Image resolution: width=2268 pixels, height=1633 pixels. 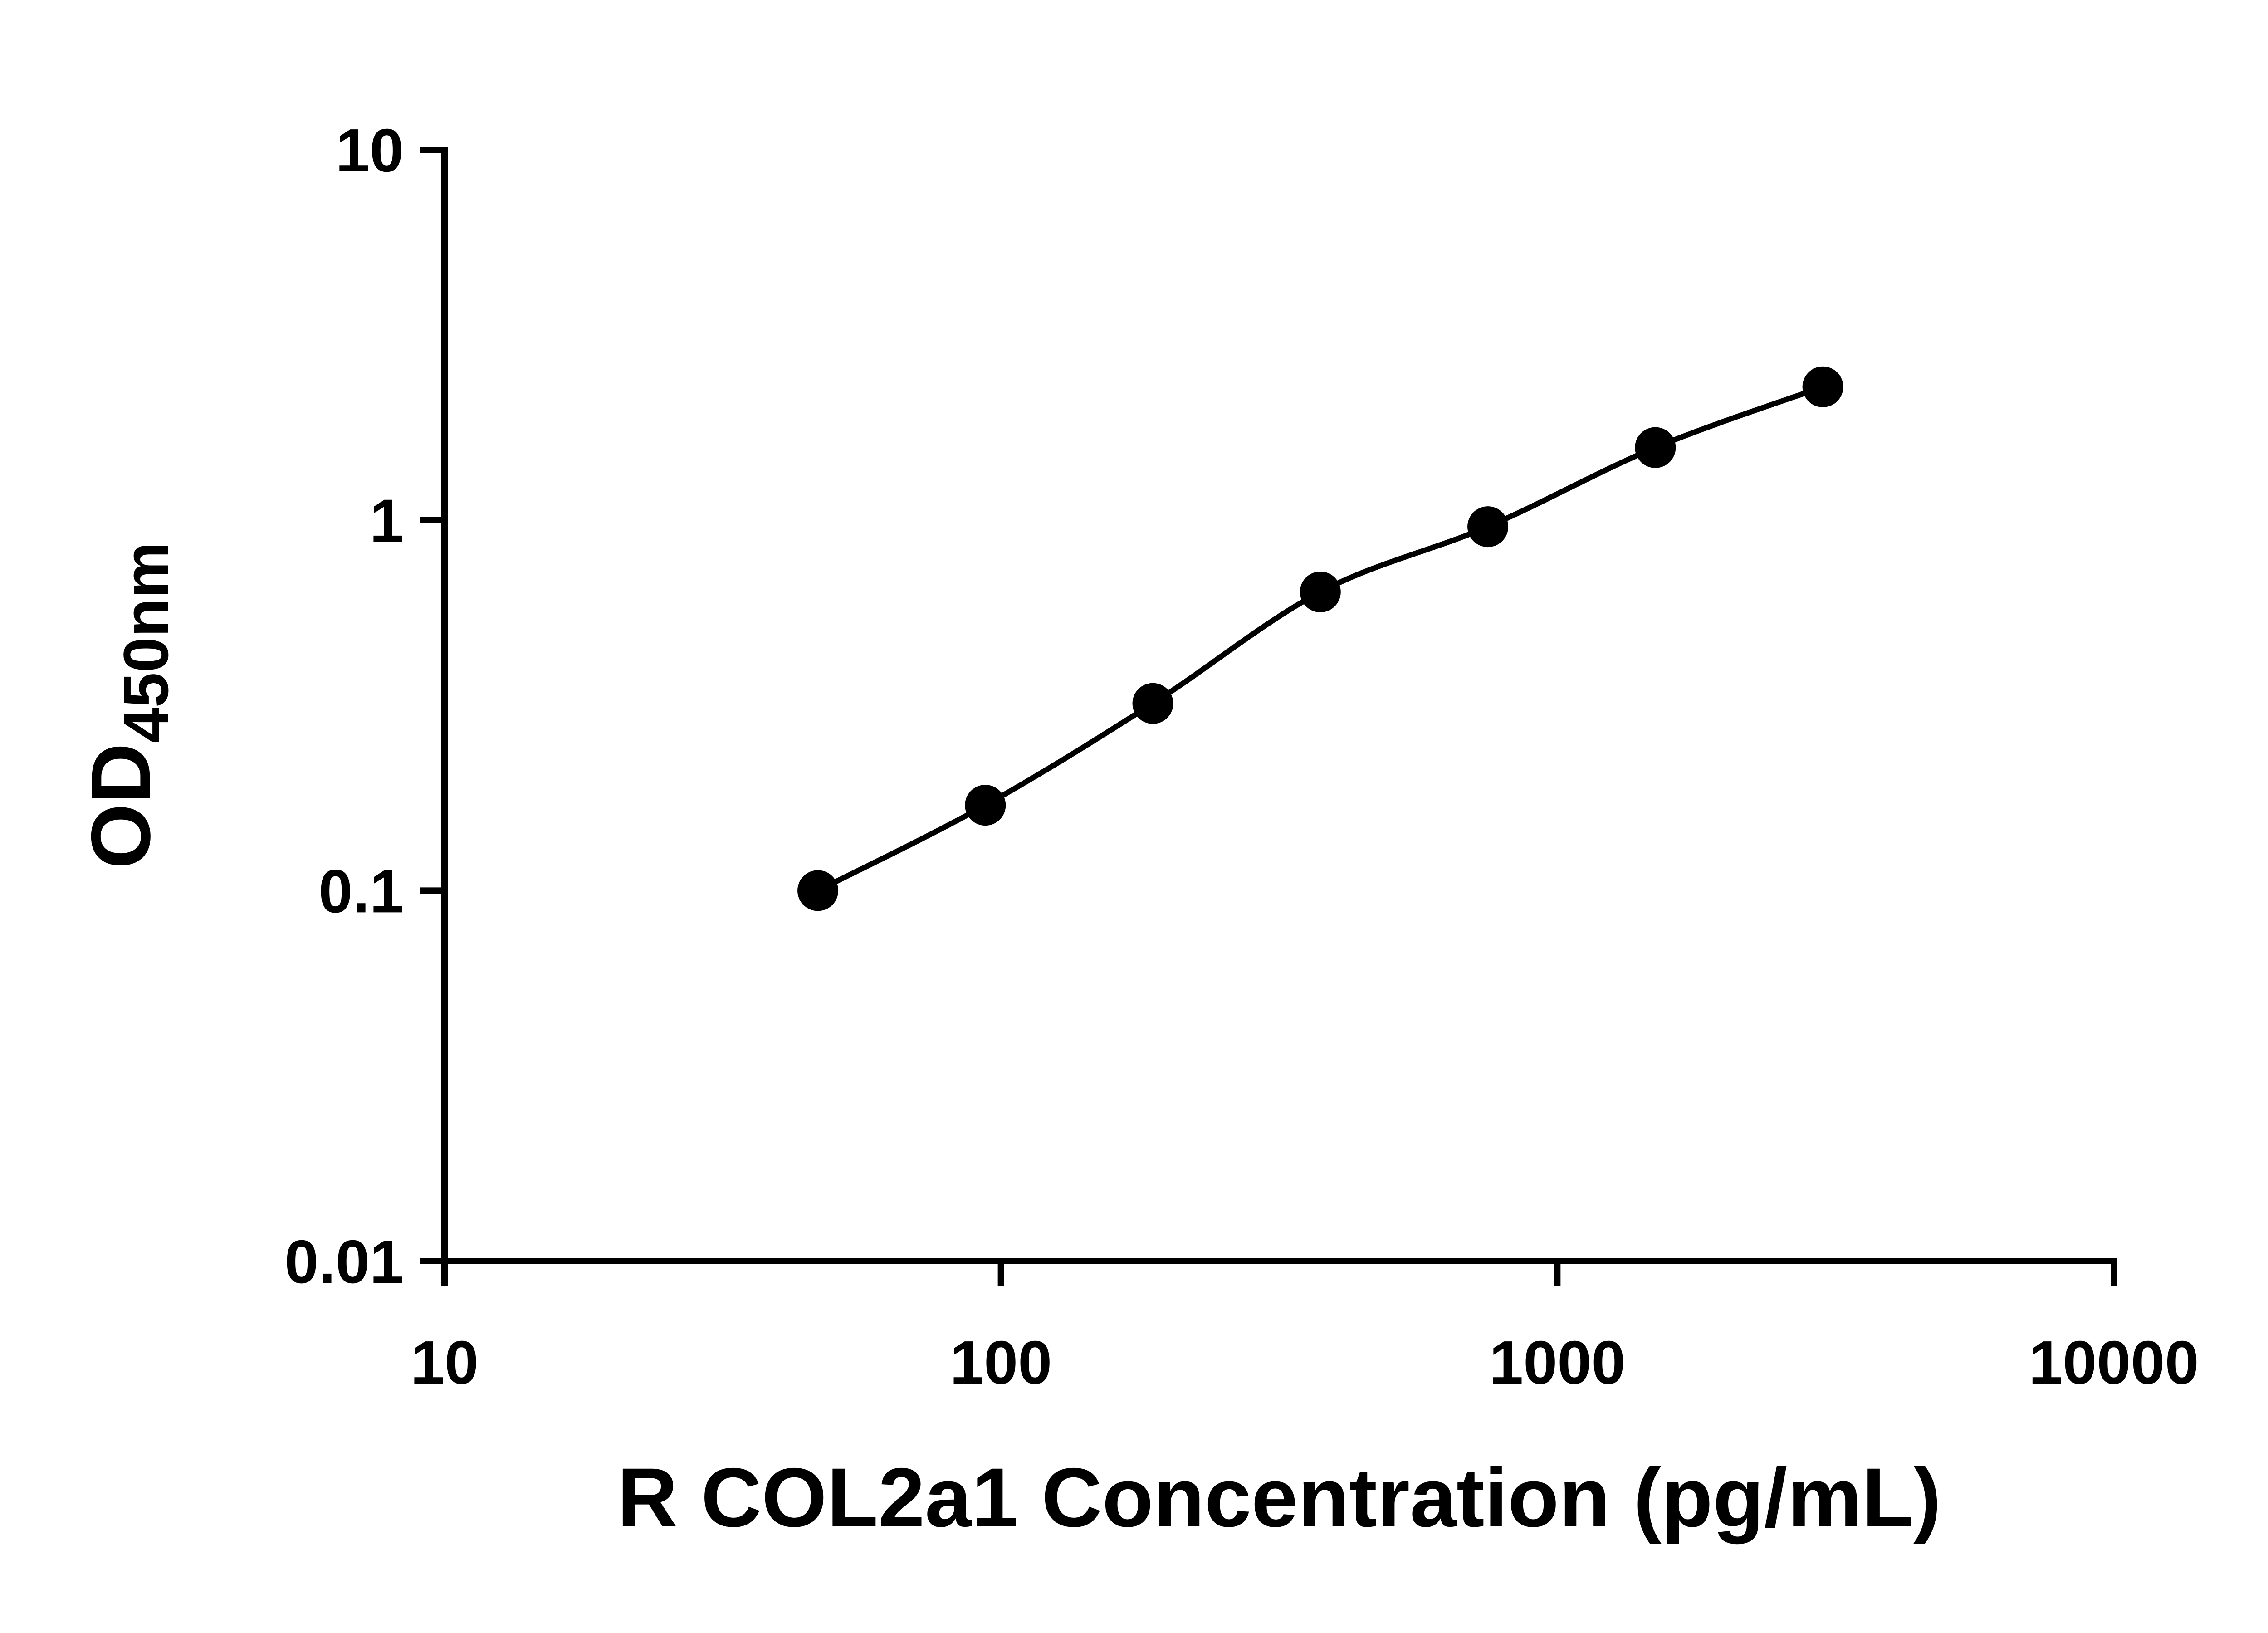 I want to click on y-tick-label: 10, so click(x=370, y=150).